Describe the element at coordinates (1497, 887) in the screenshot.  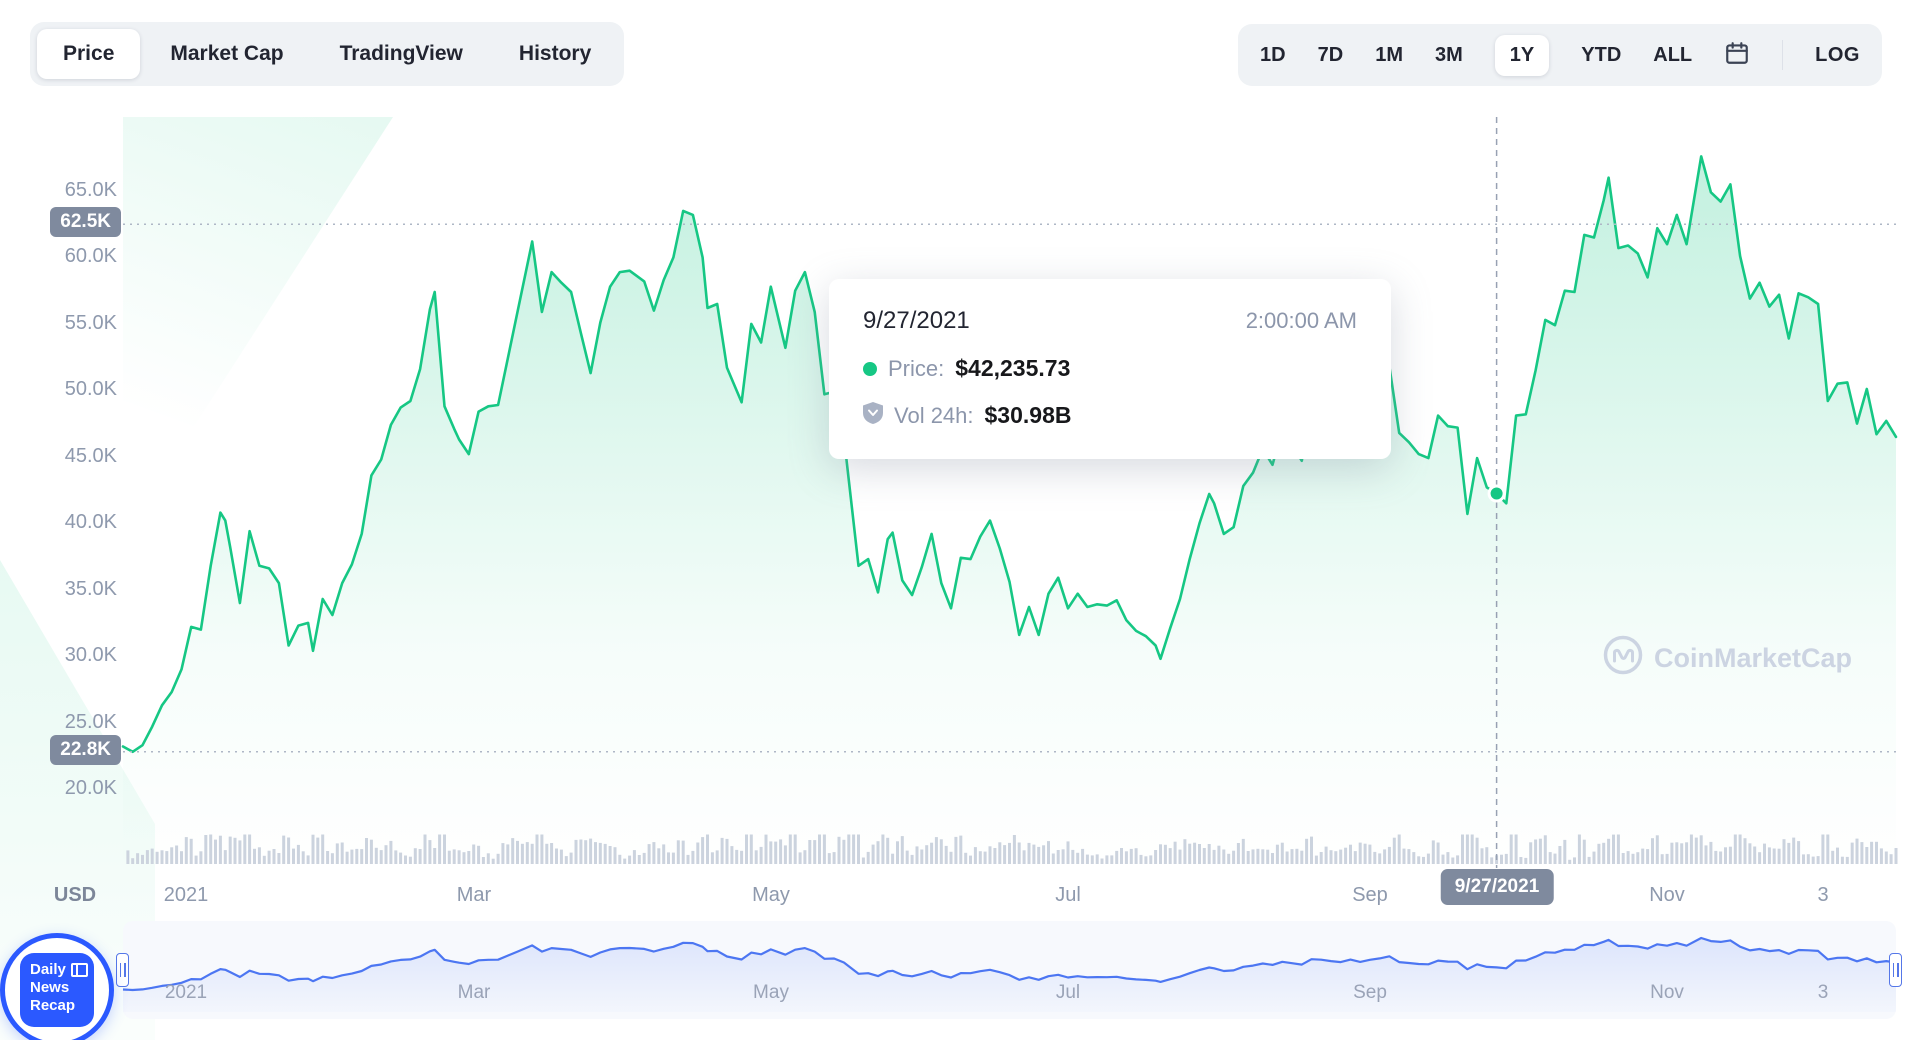
I see `crosshair-date-badge: 9/27/2021` at that location.